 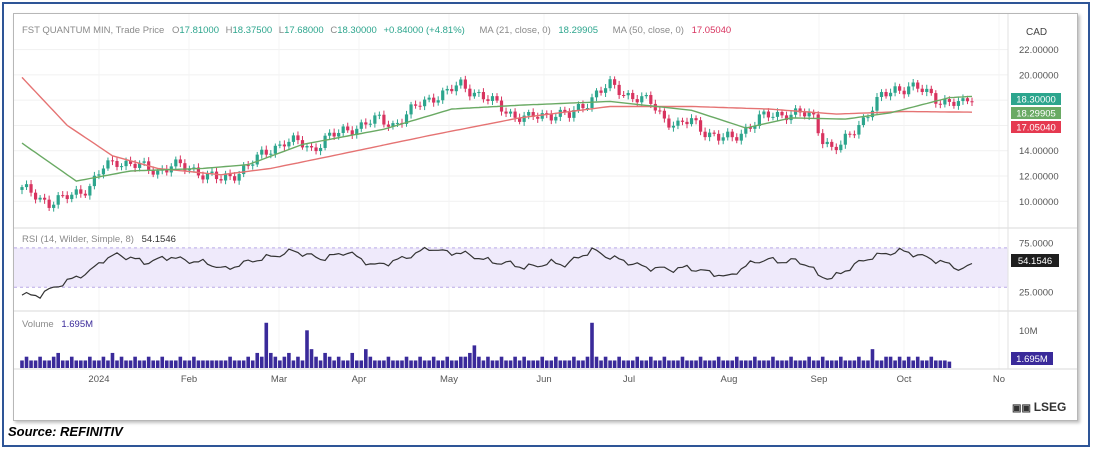 What do you see at coordinates (819, 379) in the screenshot?
I see `time-tick-label: Sep` at bounding box center [819, 379].